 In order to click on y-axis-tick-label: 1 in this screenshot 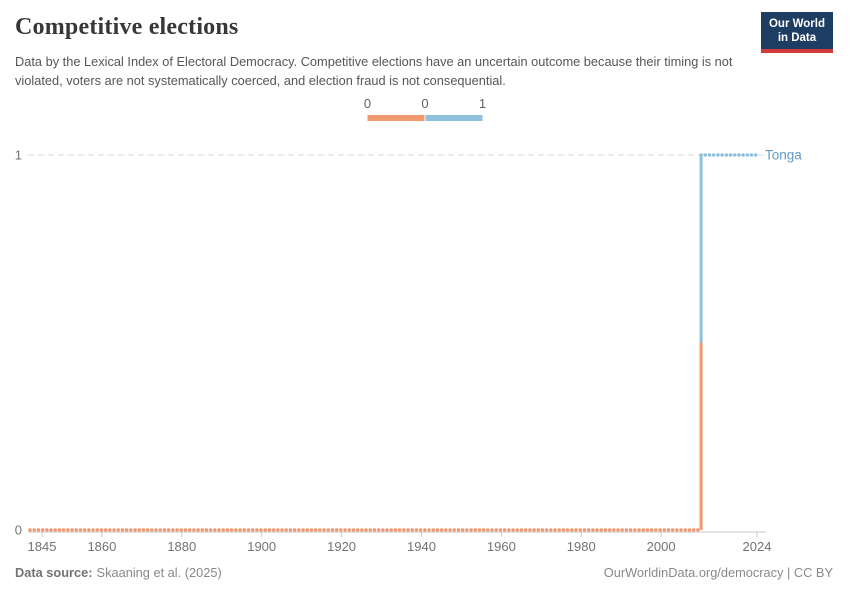, I will do `click(18, 155)`.